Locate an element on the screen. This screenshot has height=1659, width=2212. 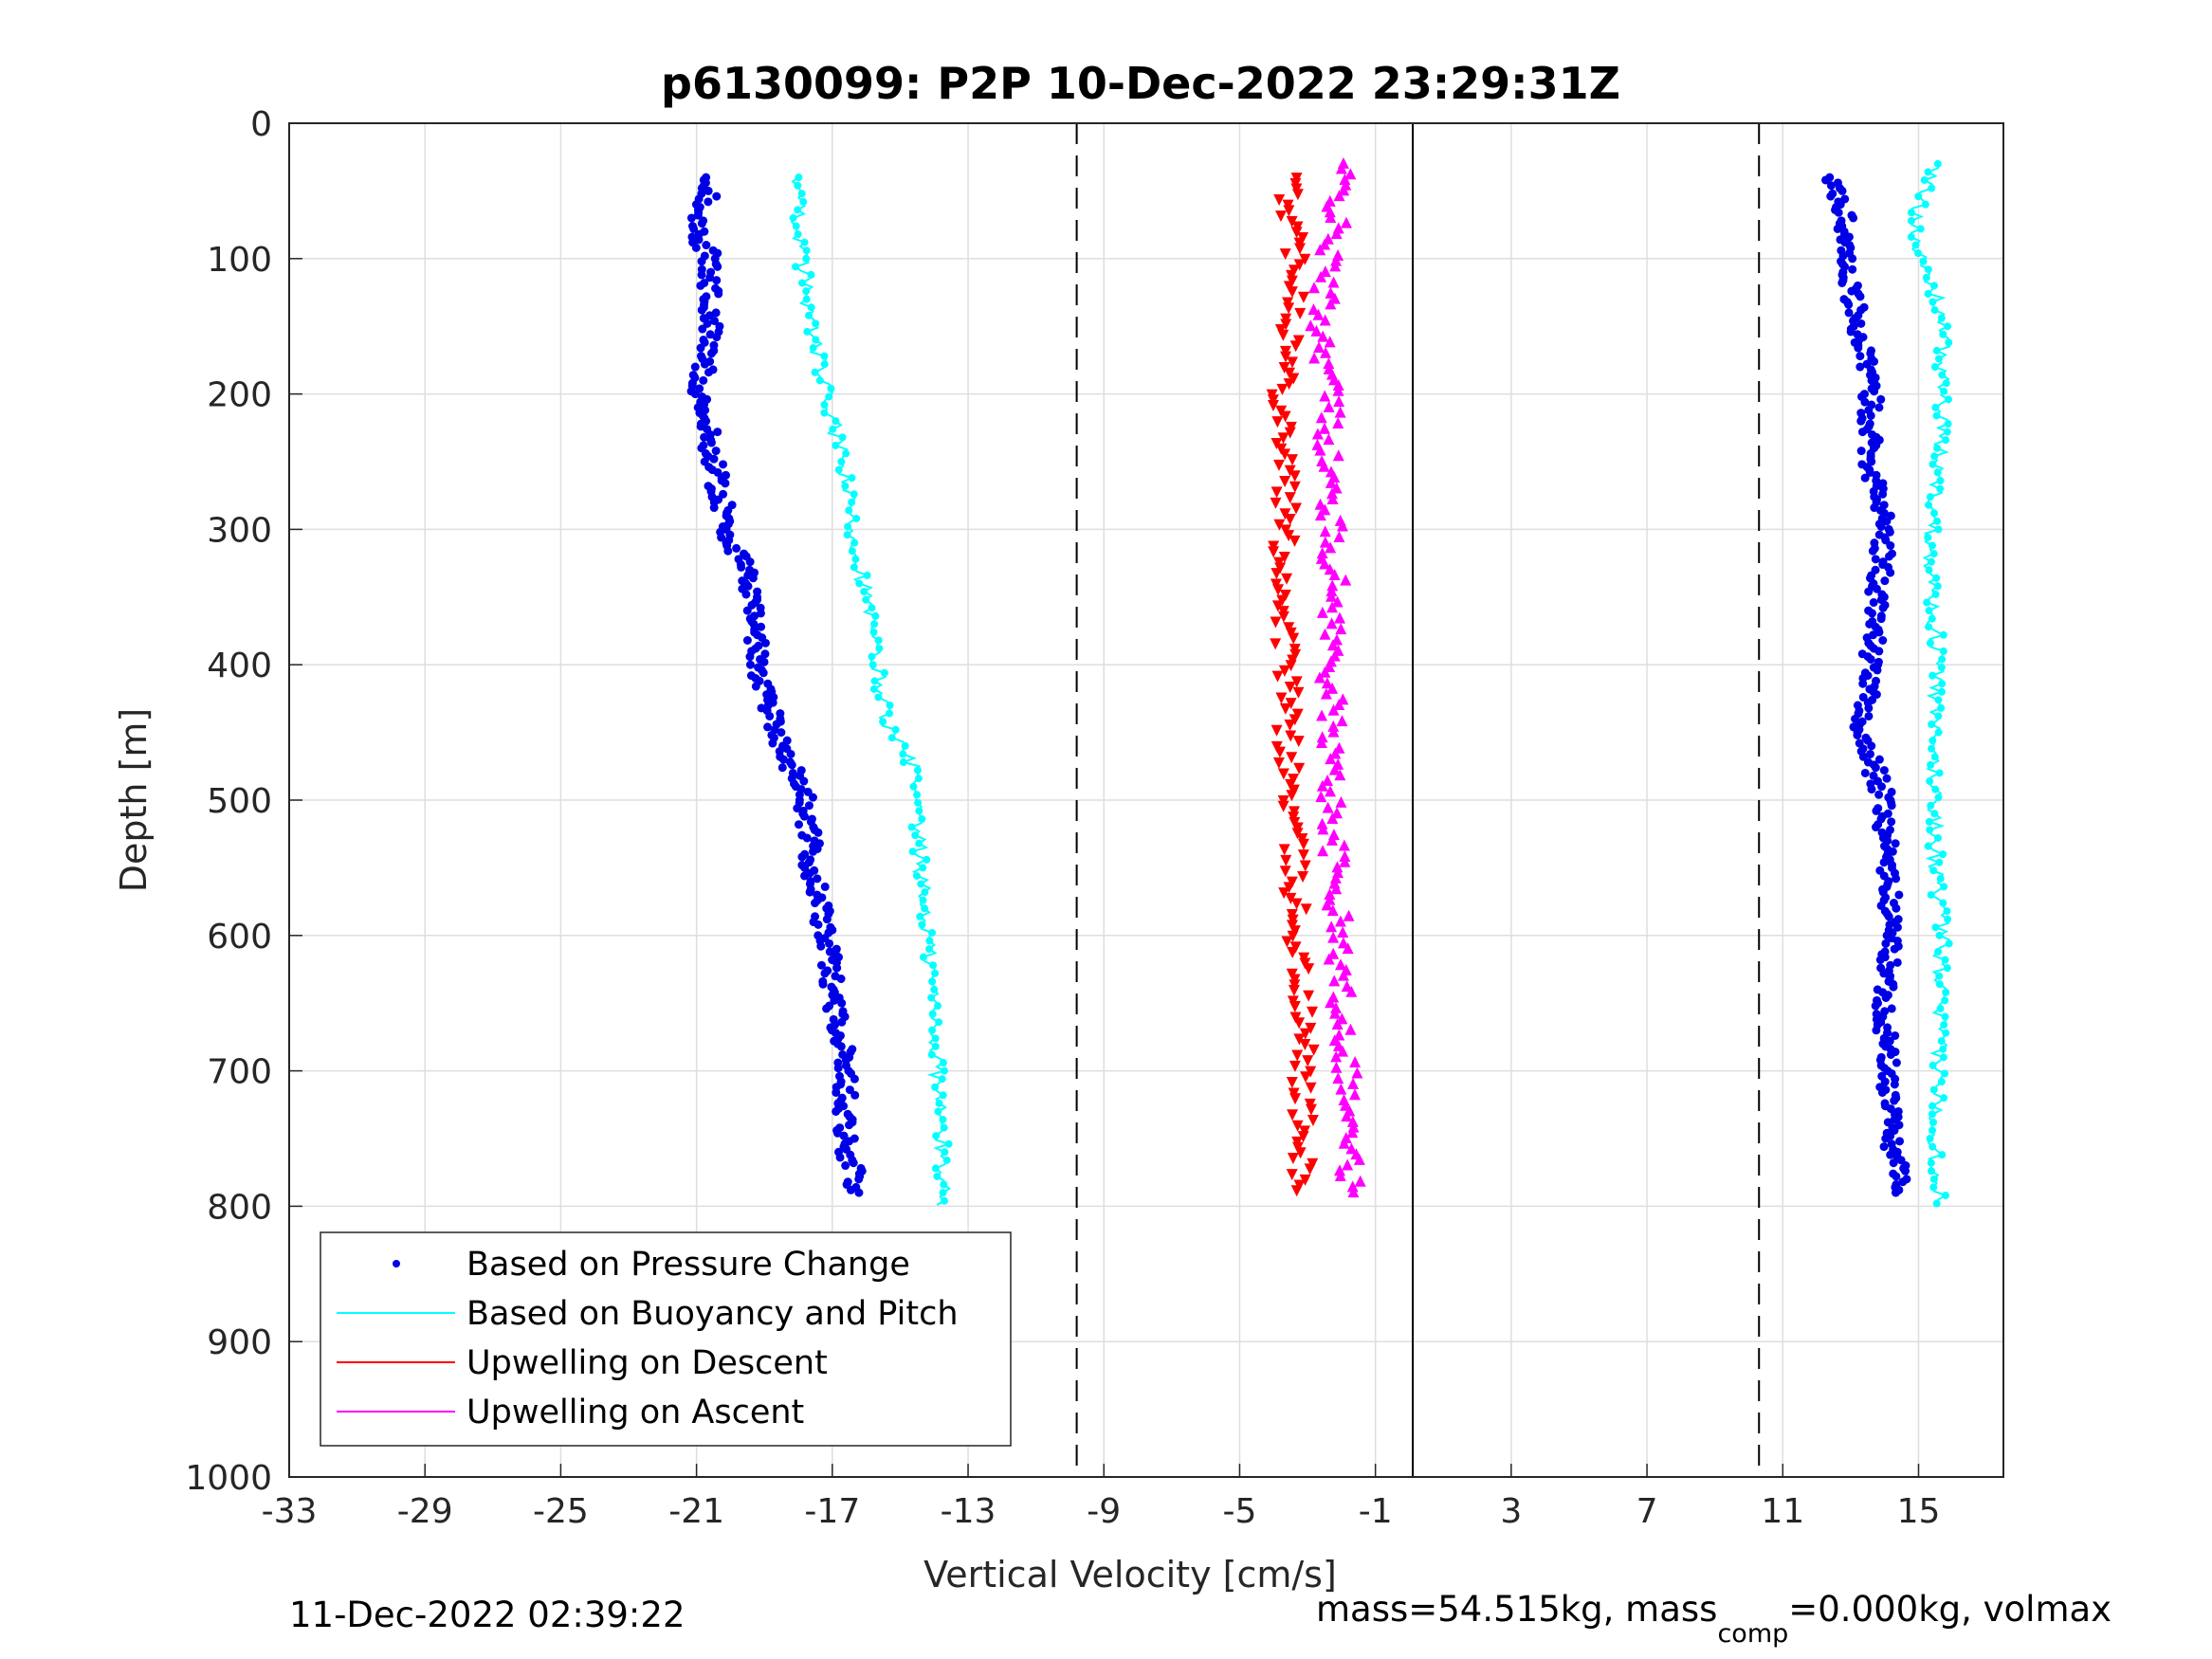
y-tick-label: 600 is located at coordinates (239, 937).